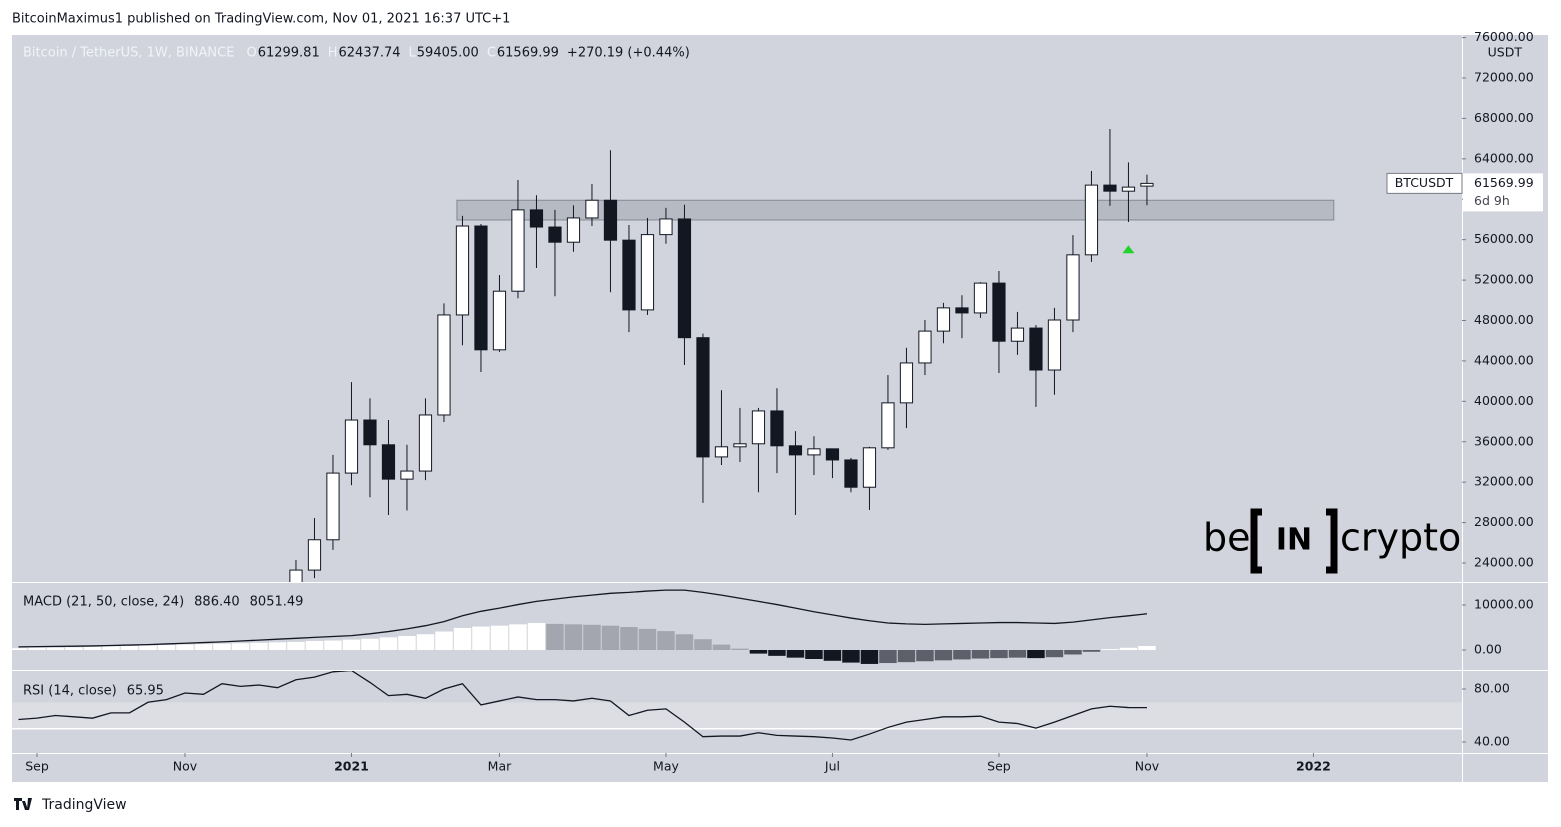  Describe the element at coordinates (1504, 440) in the screenshot. I see `y-tick-label: 36000.00` at that location.